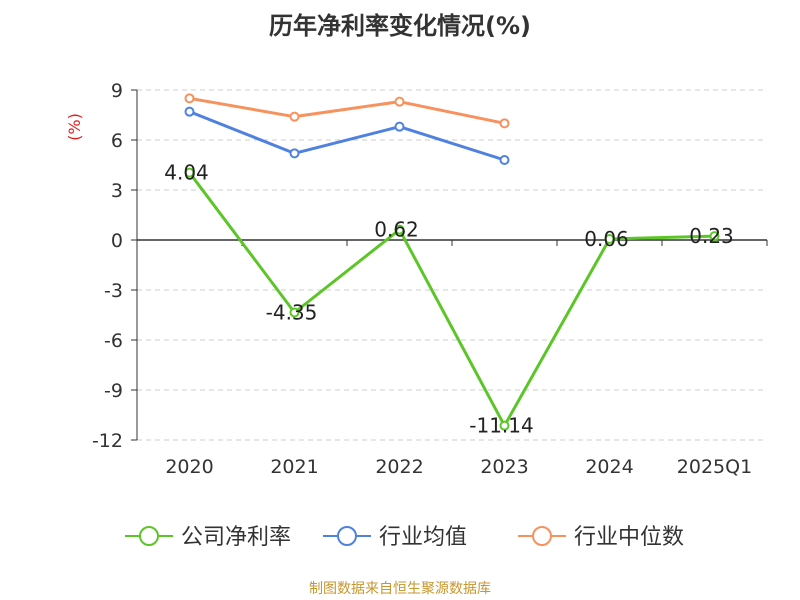 This screenshot has height=600, width=800. Describe the element at coordinates (400, 26) in the screenshot. I see `chart-title: 历年净利率变化情况(%)` at that location.